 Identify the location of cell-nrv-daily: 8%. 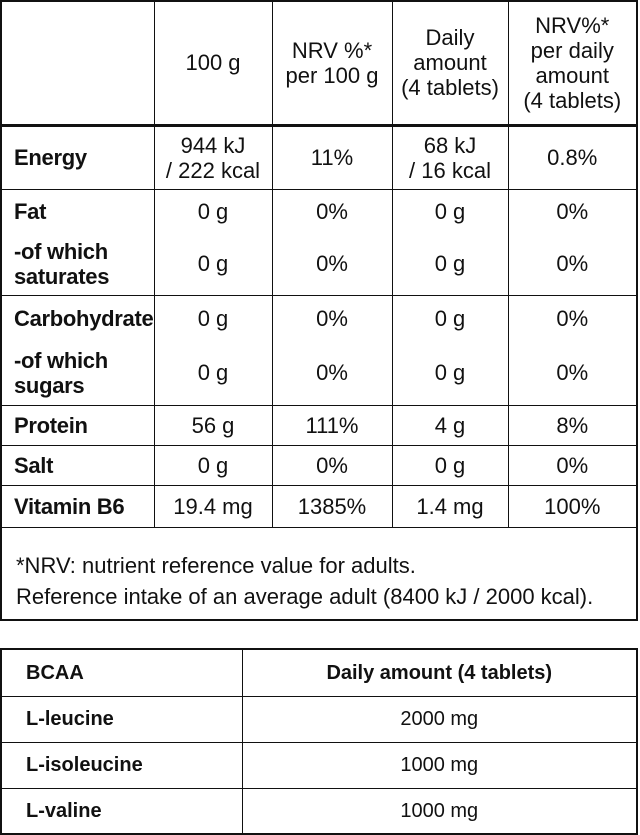
(571, 425).